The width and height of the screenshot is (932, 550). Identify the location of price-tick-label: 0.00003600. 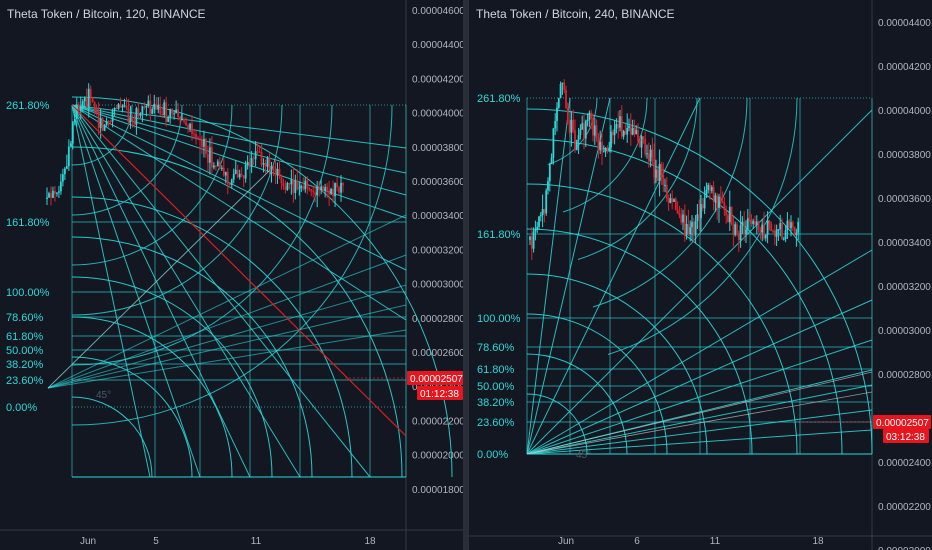
(437, 182).